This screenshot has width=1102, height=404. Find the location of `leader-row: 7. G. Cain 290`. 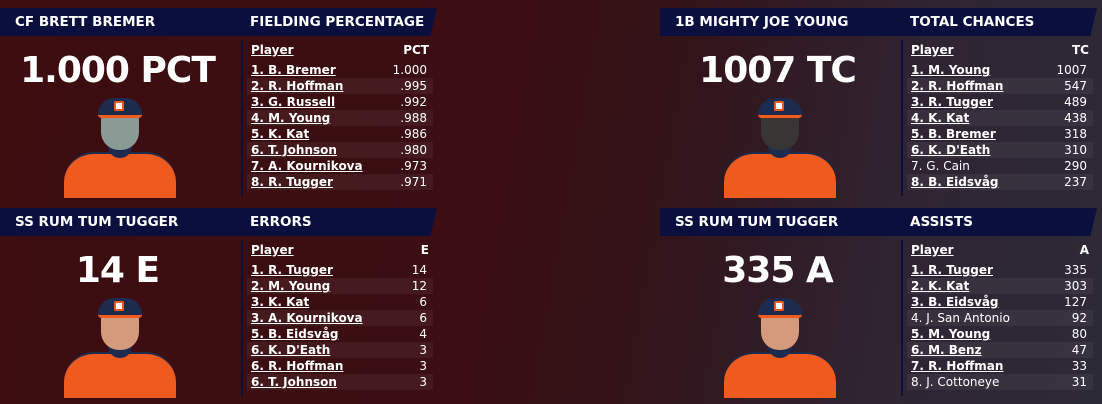

leader-row: 7. G. Cain 290 is located at coordinates (1000, 166).